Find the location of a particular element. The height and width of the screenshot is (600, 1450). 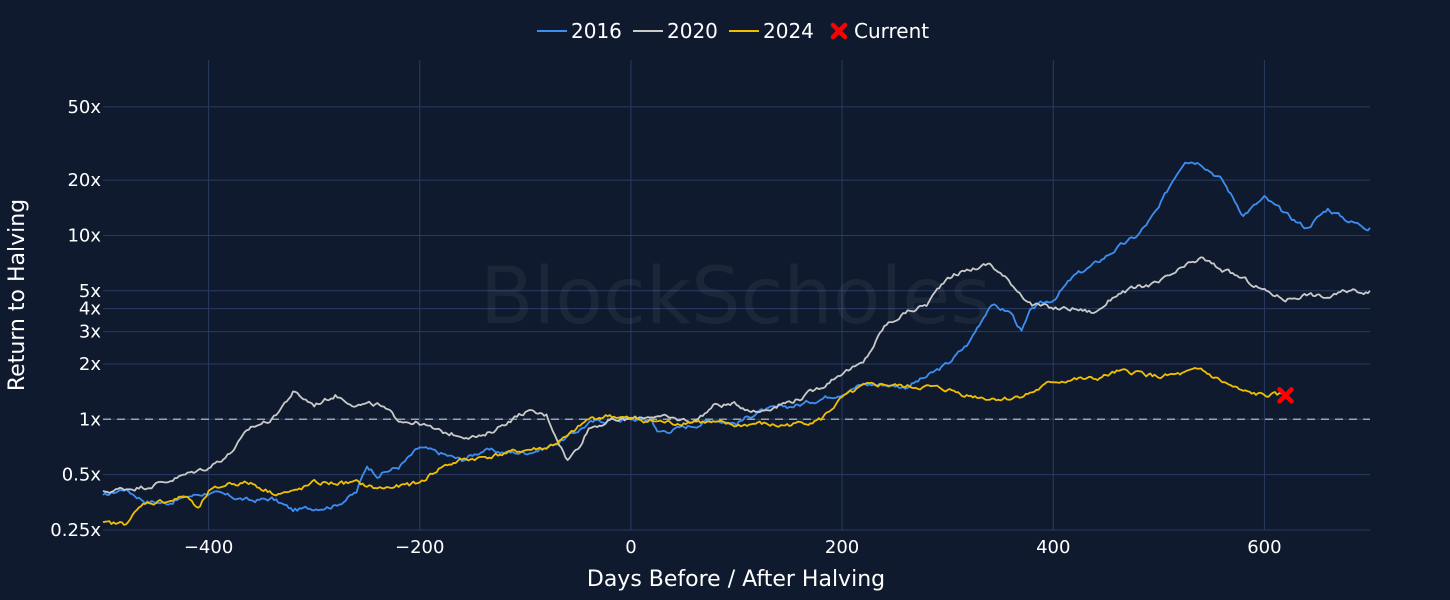

legend-label: Current is located at coordinates (891, 31).